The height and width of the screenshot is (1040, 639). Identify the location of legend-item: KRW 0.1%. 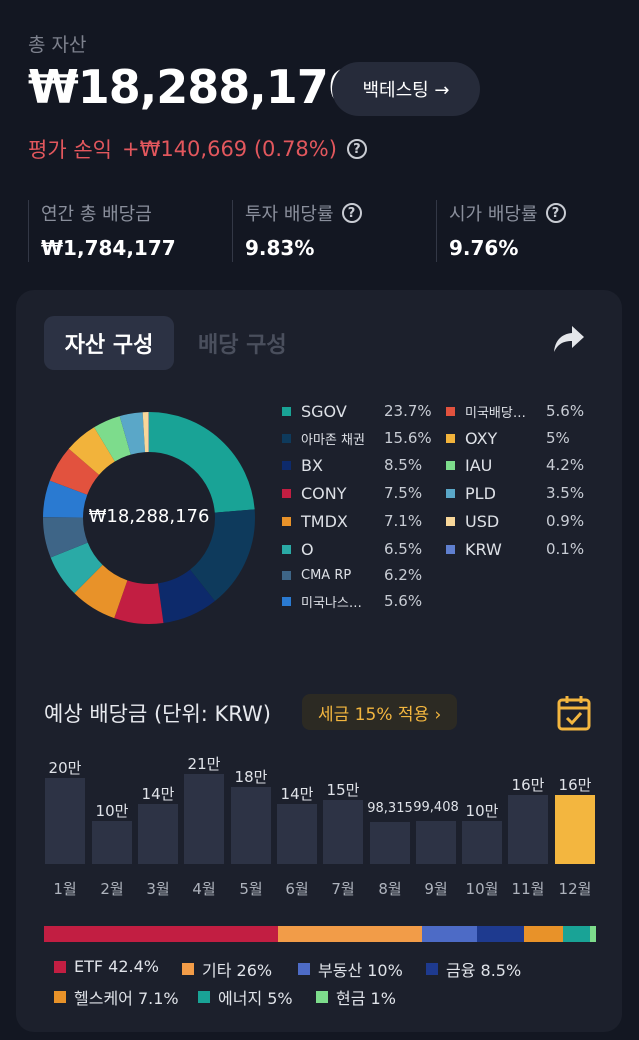
(515, 549).